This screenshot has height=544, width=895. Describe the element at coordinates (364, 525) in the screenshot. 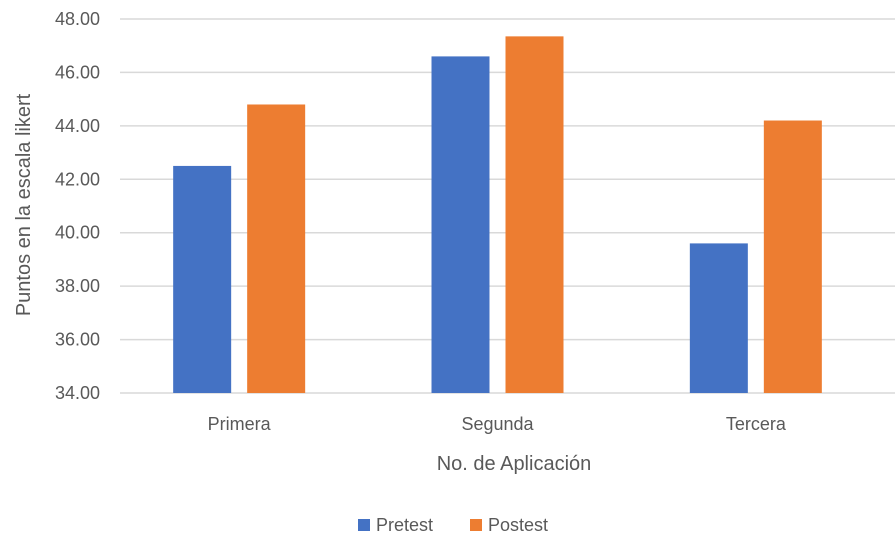

I see `legend-swatch-pretest` at that location.